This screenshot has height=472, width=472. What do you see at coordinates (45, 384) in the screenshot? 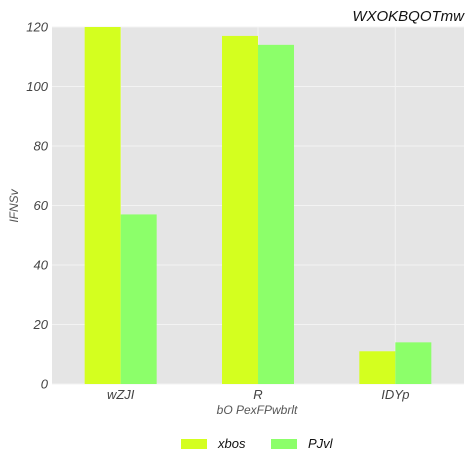
I see `y-tick-label: 0` at bounding box center [45, 384].